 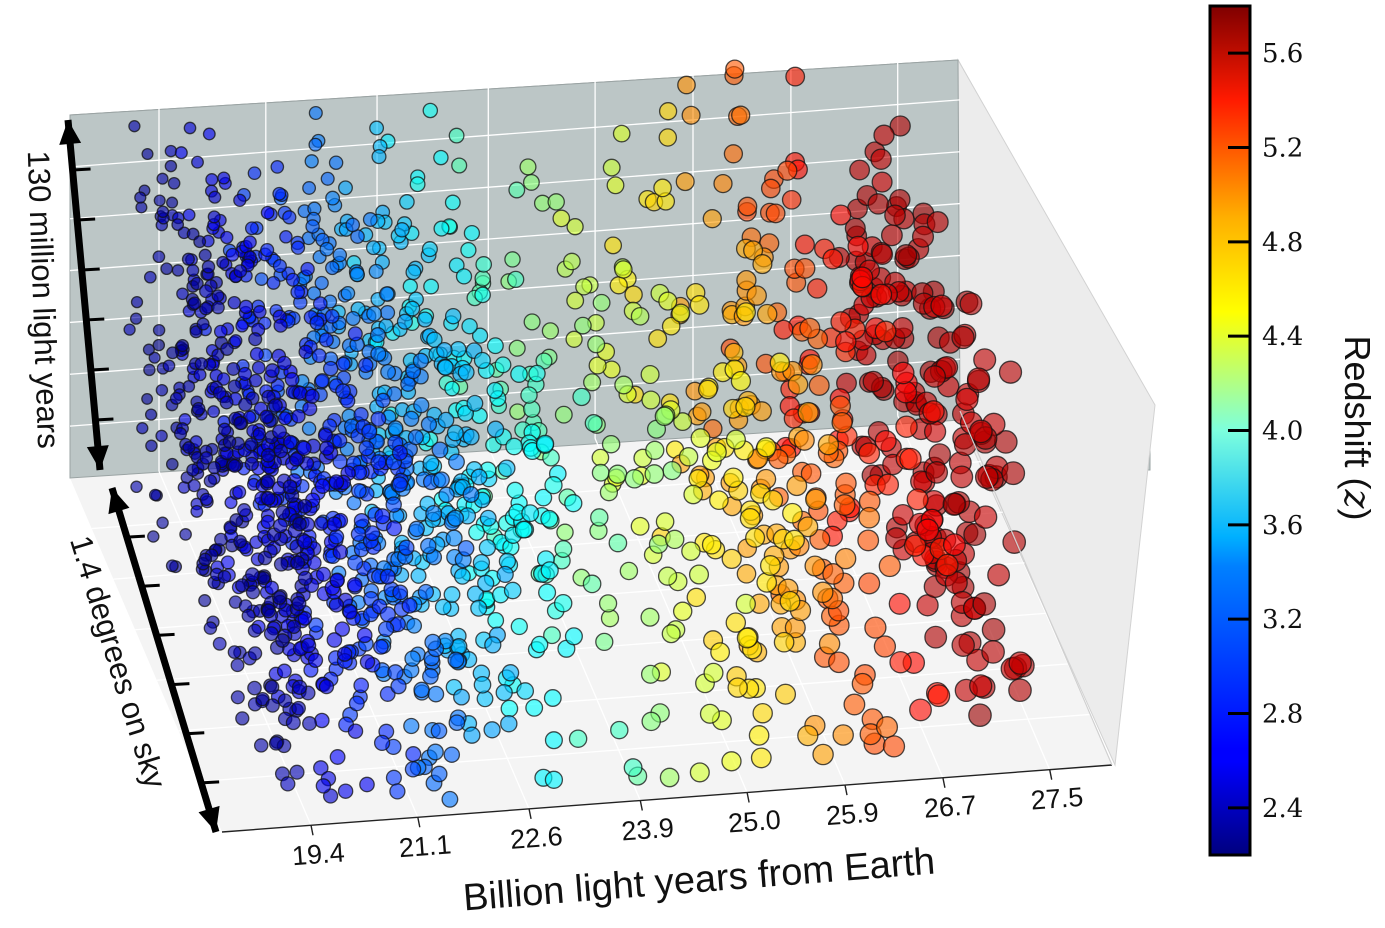 What do you see at coordinates (43, 299) in the screenshot?
I see `z-axis-label: 130 million light years` at bounding box center [43, 299].